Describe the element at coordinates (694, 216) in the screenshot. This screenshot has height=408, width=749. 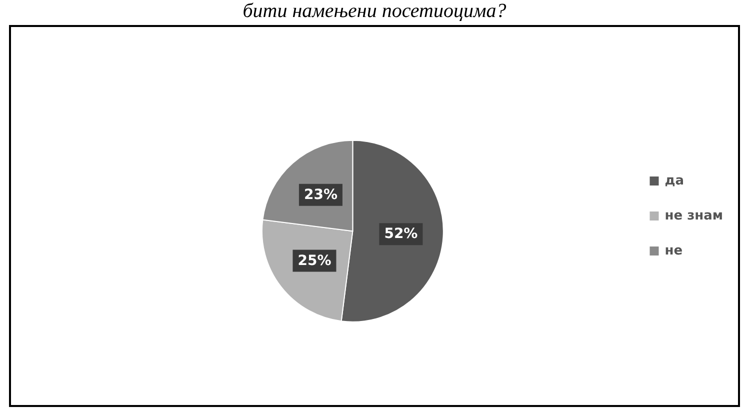
I see `legend-label: не знам` at that location.